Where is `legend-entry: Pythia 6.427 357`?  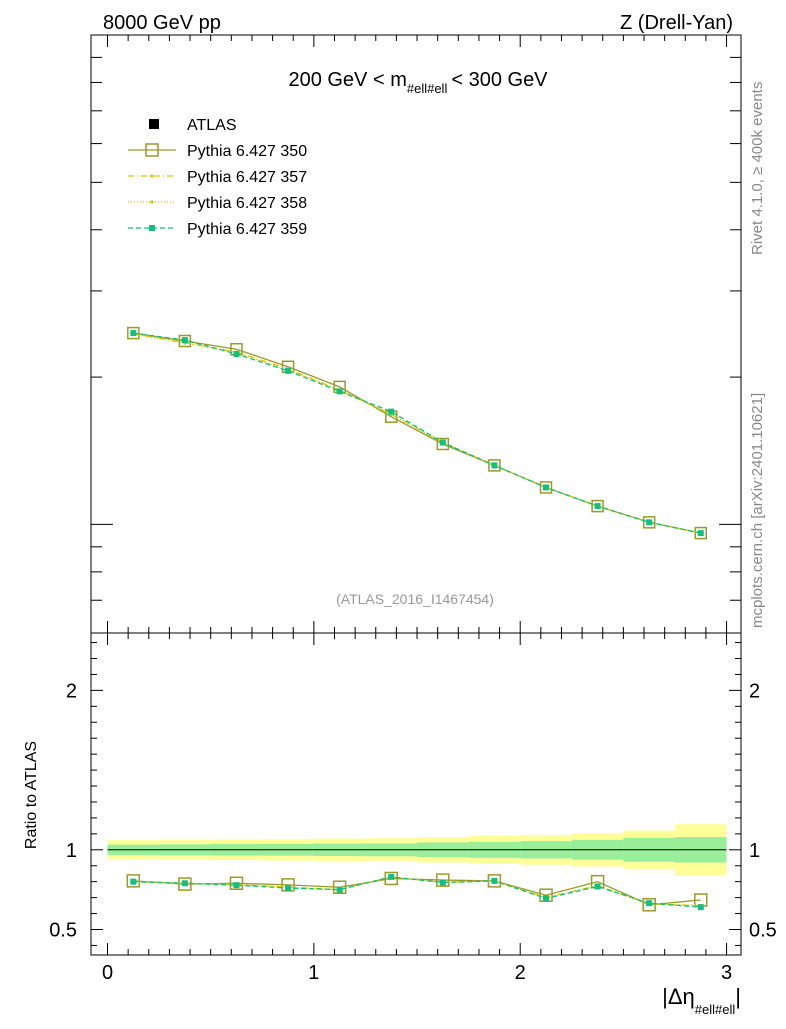
legend-entry: Pythia 6.427 357 is located at coordinates (217, 177).